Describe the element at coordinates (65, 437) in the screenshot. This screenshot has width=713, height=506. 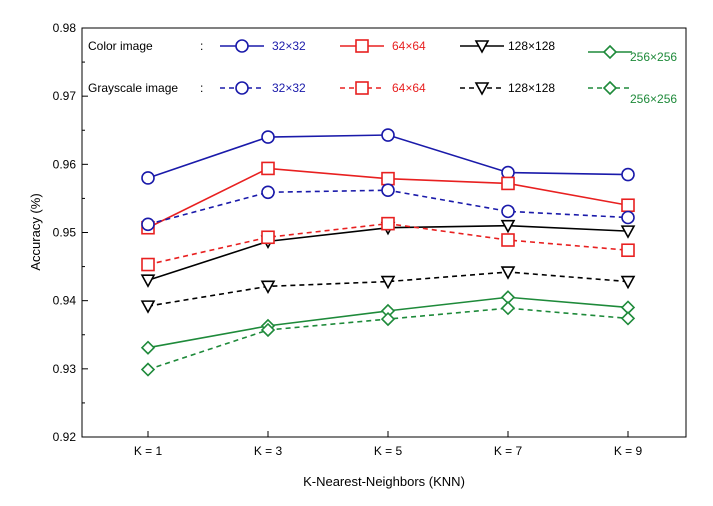
I see `y-tick-label: 0.92` at that location.